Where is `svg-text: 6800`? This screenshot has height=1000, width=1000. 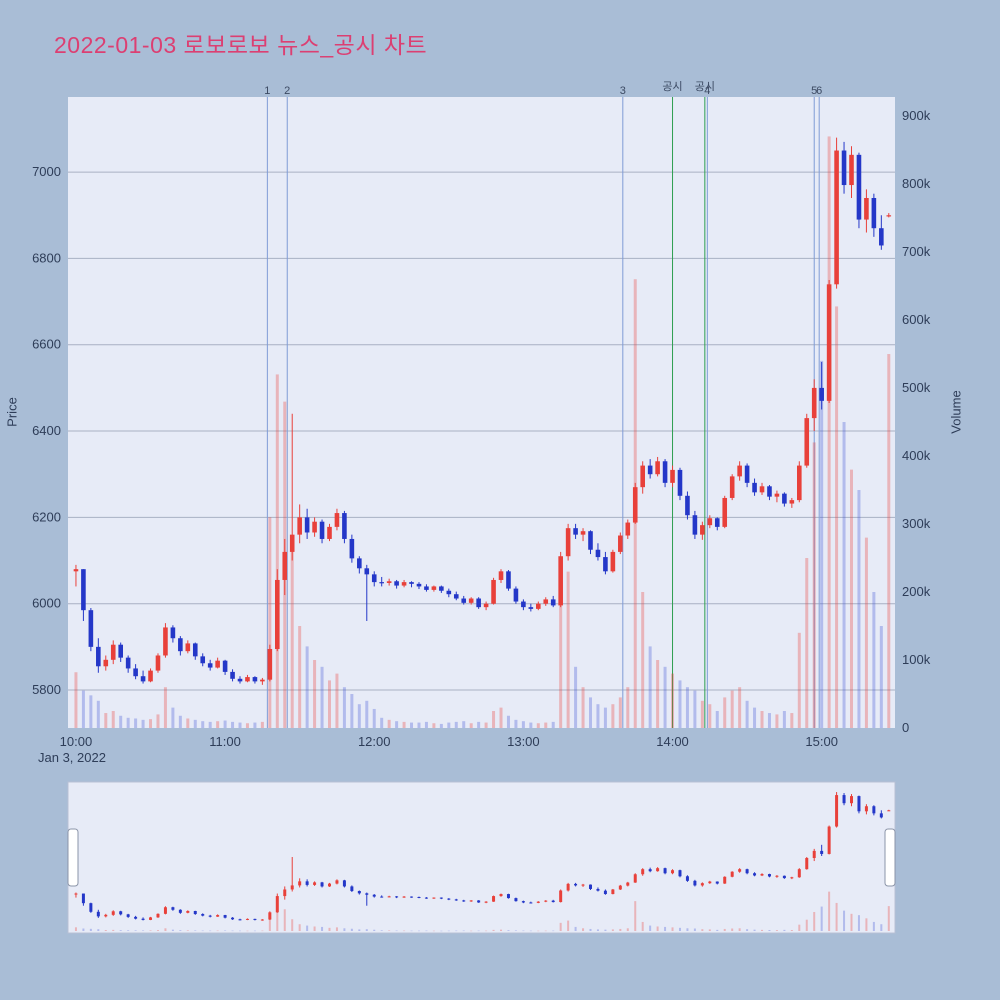
svg-text: 6800 is located at coordinates (46, 257).